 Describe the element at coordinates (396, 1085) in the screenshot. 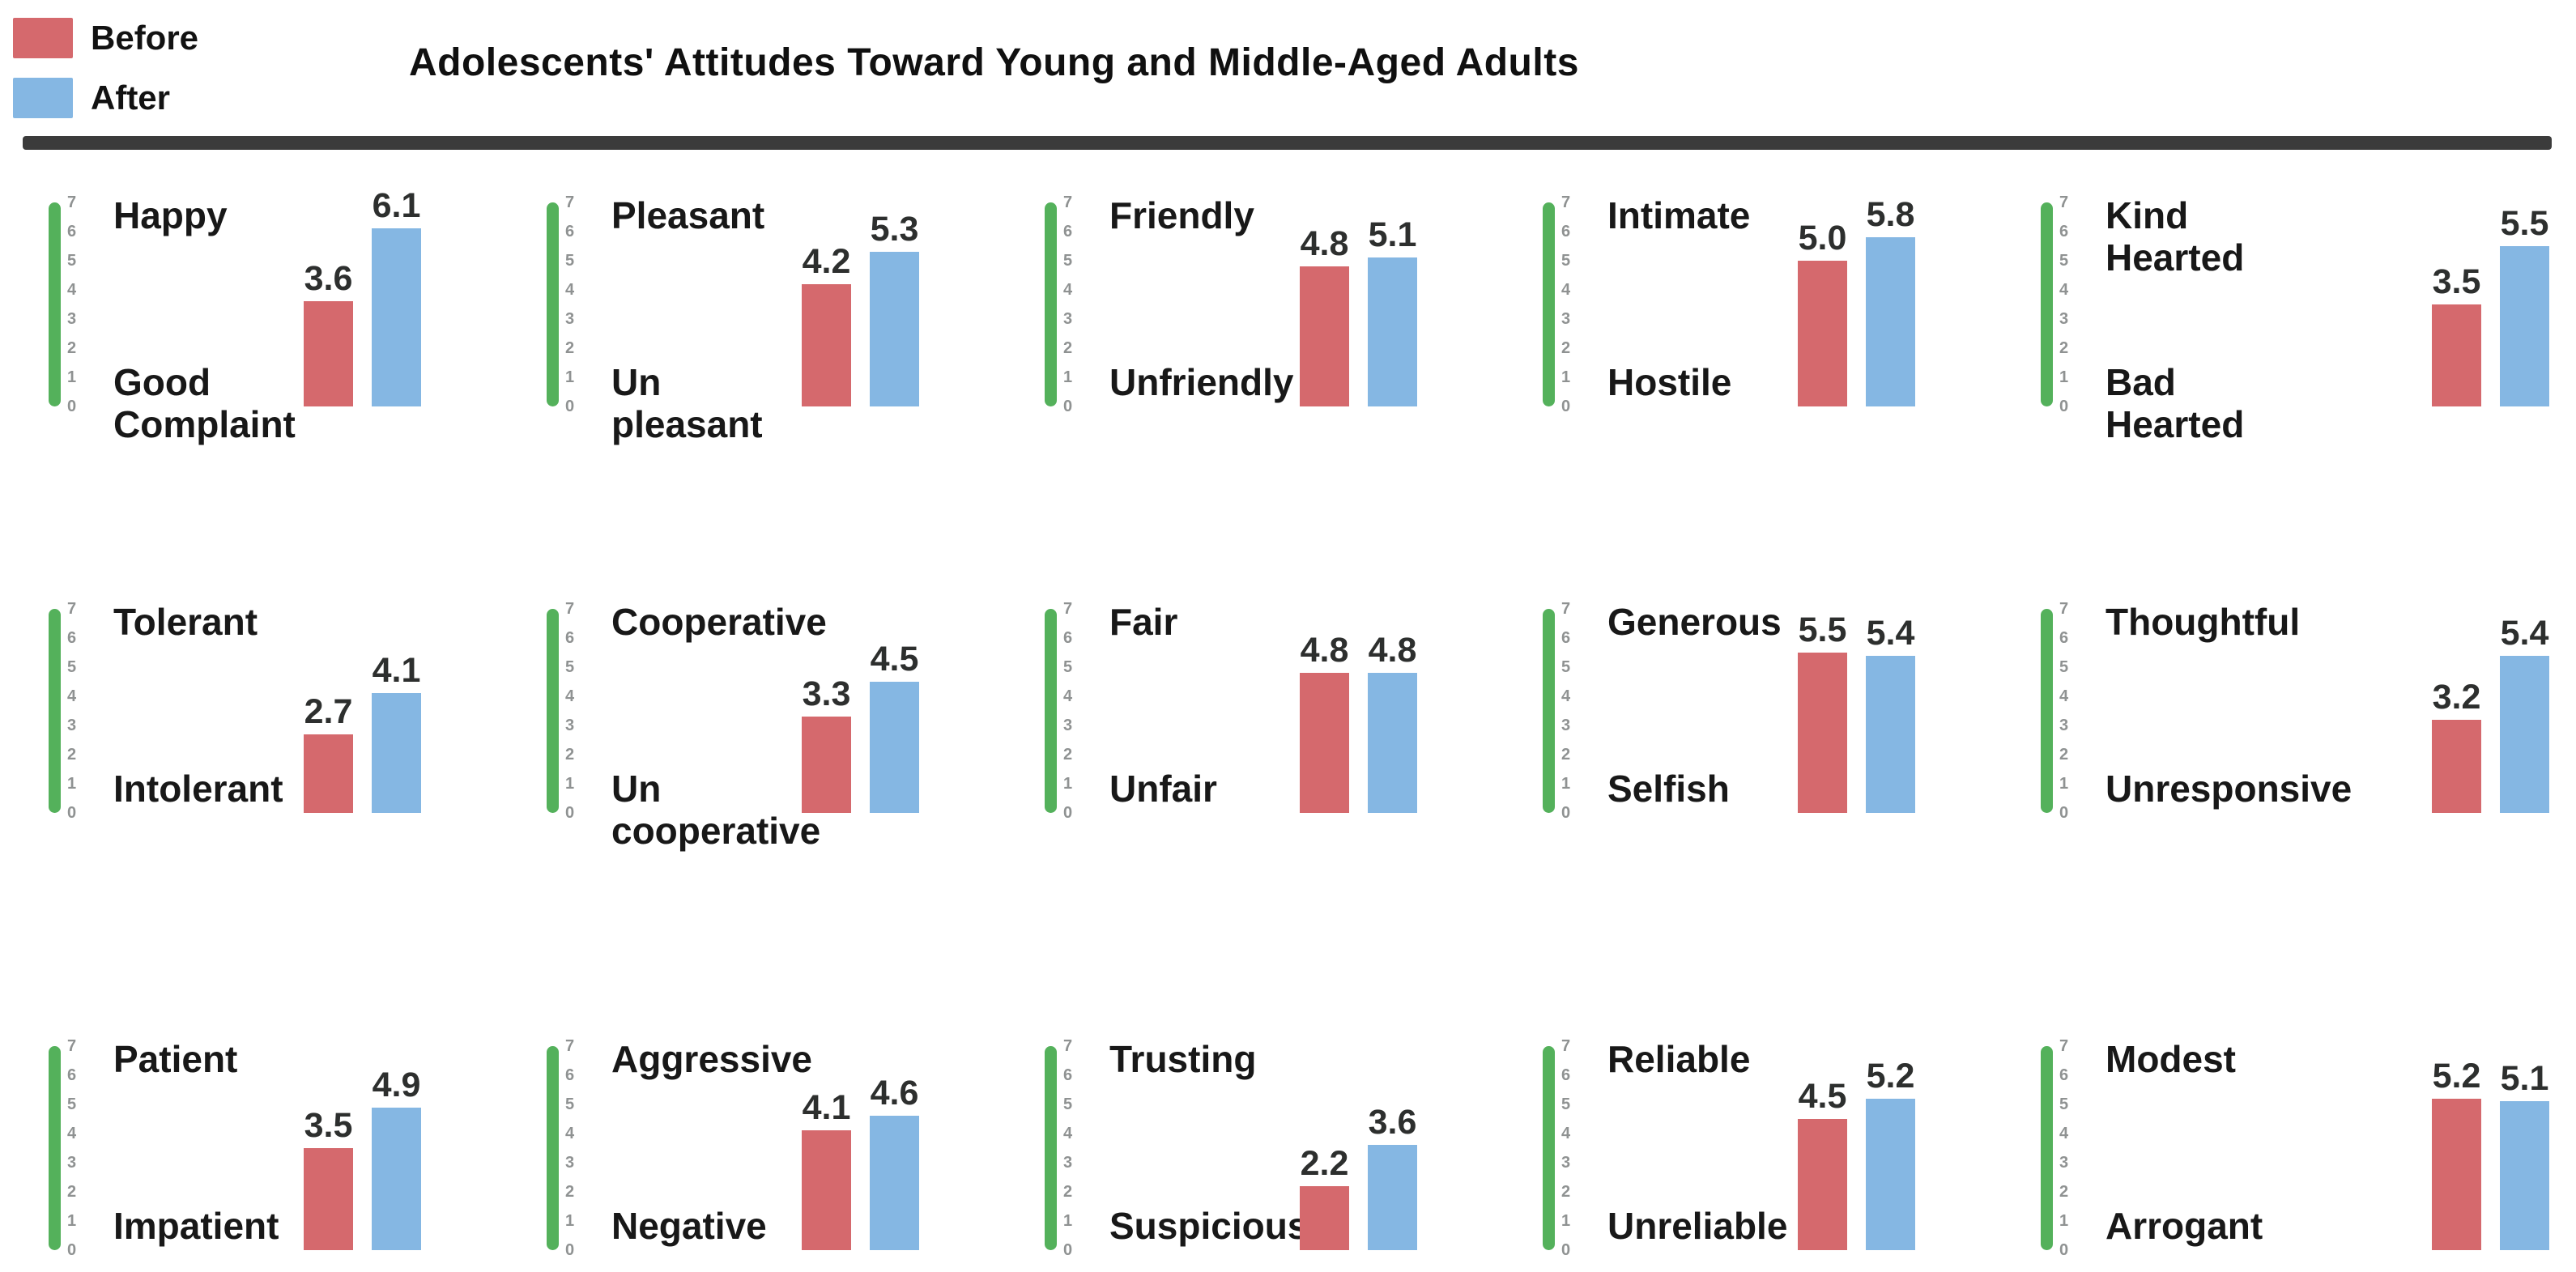

I see `after-bar-value: 4.9` at that location.